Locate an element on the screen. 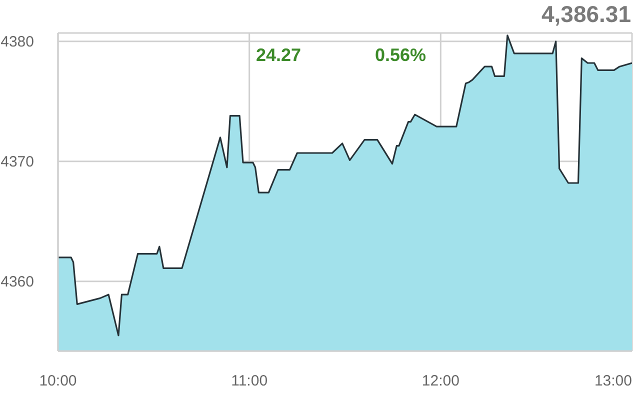 Image resolution: width=640 pixels, height=400 pixels. y-tick-label: 4360 is located at coordinates (17, 282).